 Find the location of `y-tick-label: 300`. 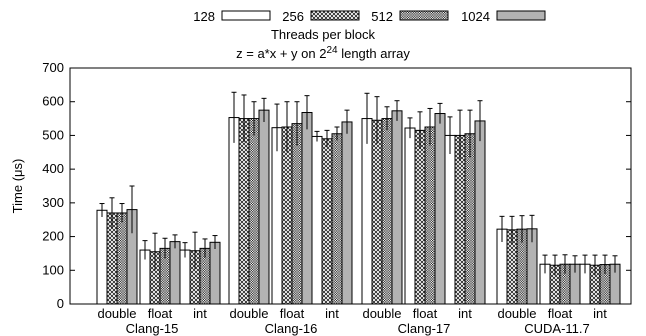

y-tick-label: 300 is located at coordinates (53, 202).